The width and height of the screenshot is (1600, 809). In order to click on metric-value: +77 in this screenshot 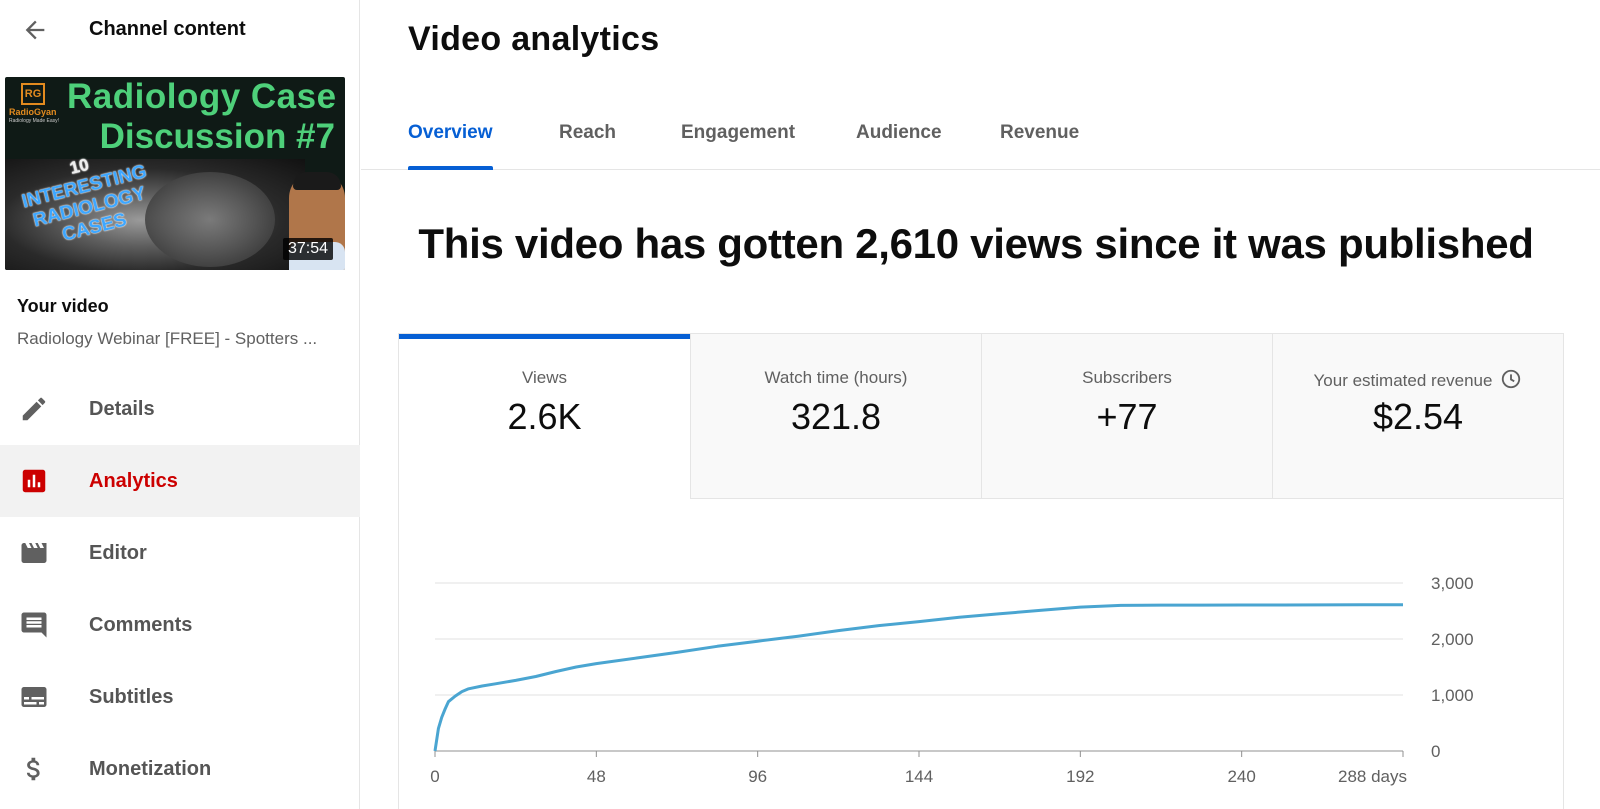, I will do `click(1127, 416)`.